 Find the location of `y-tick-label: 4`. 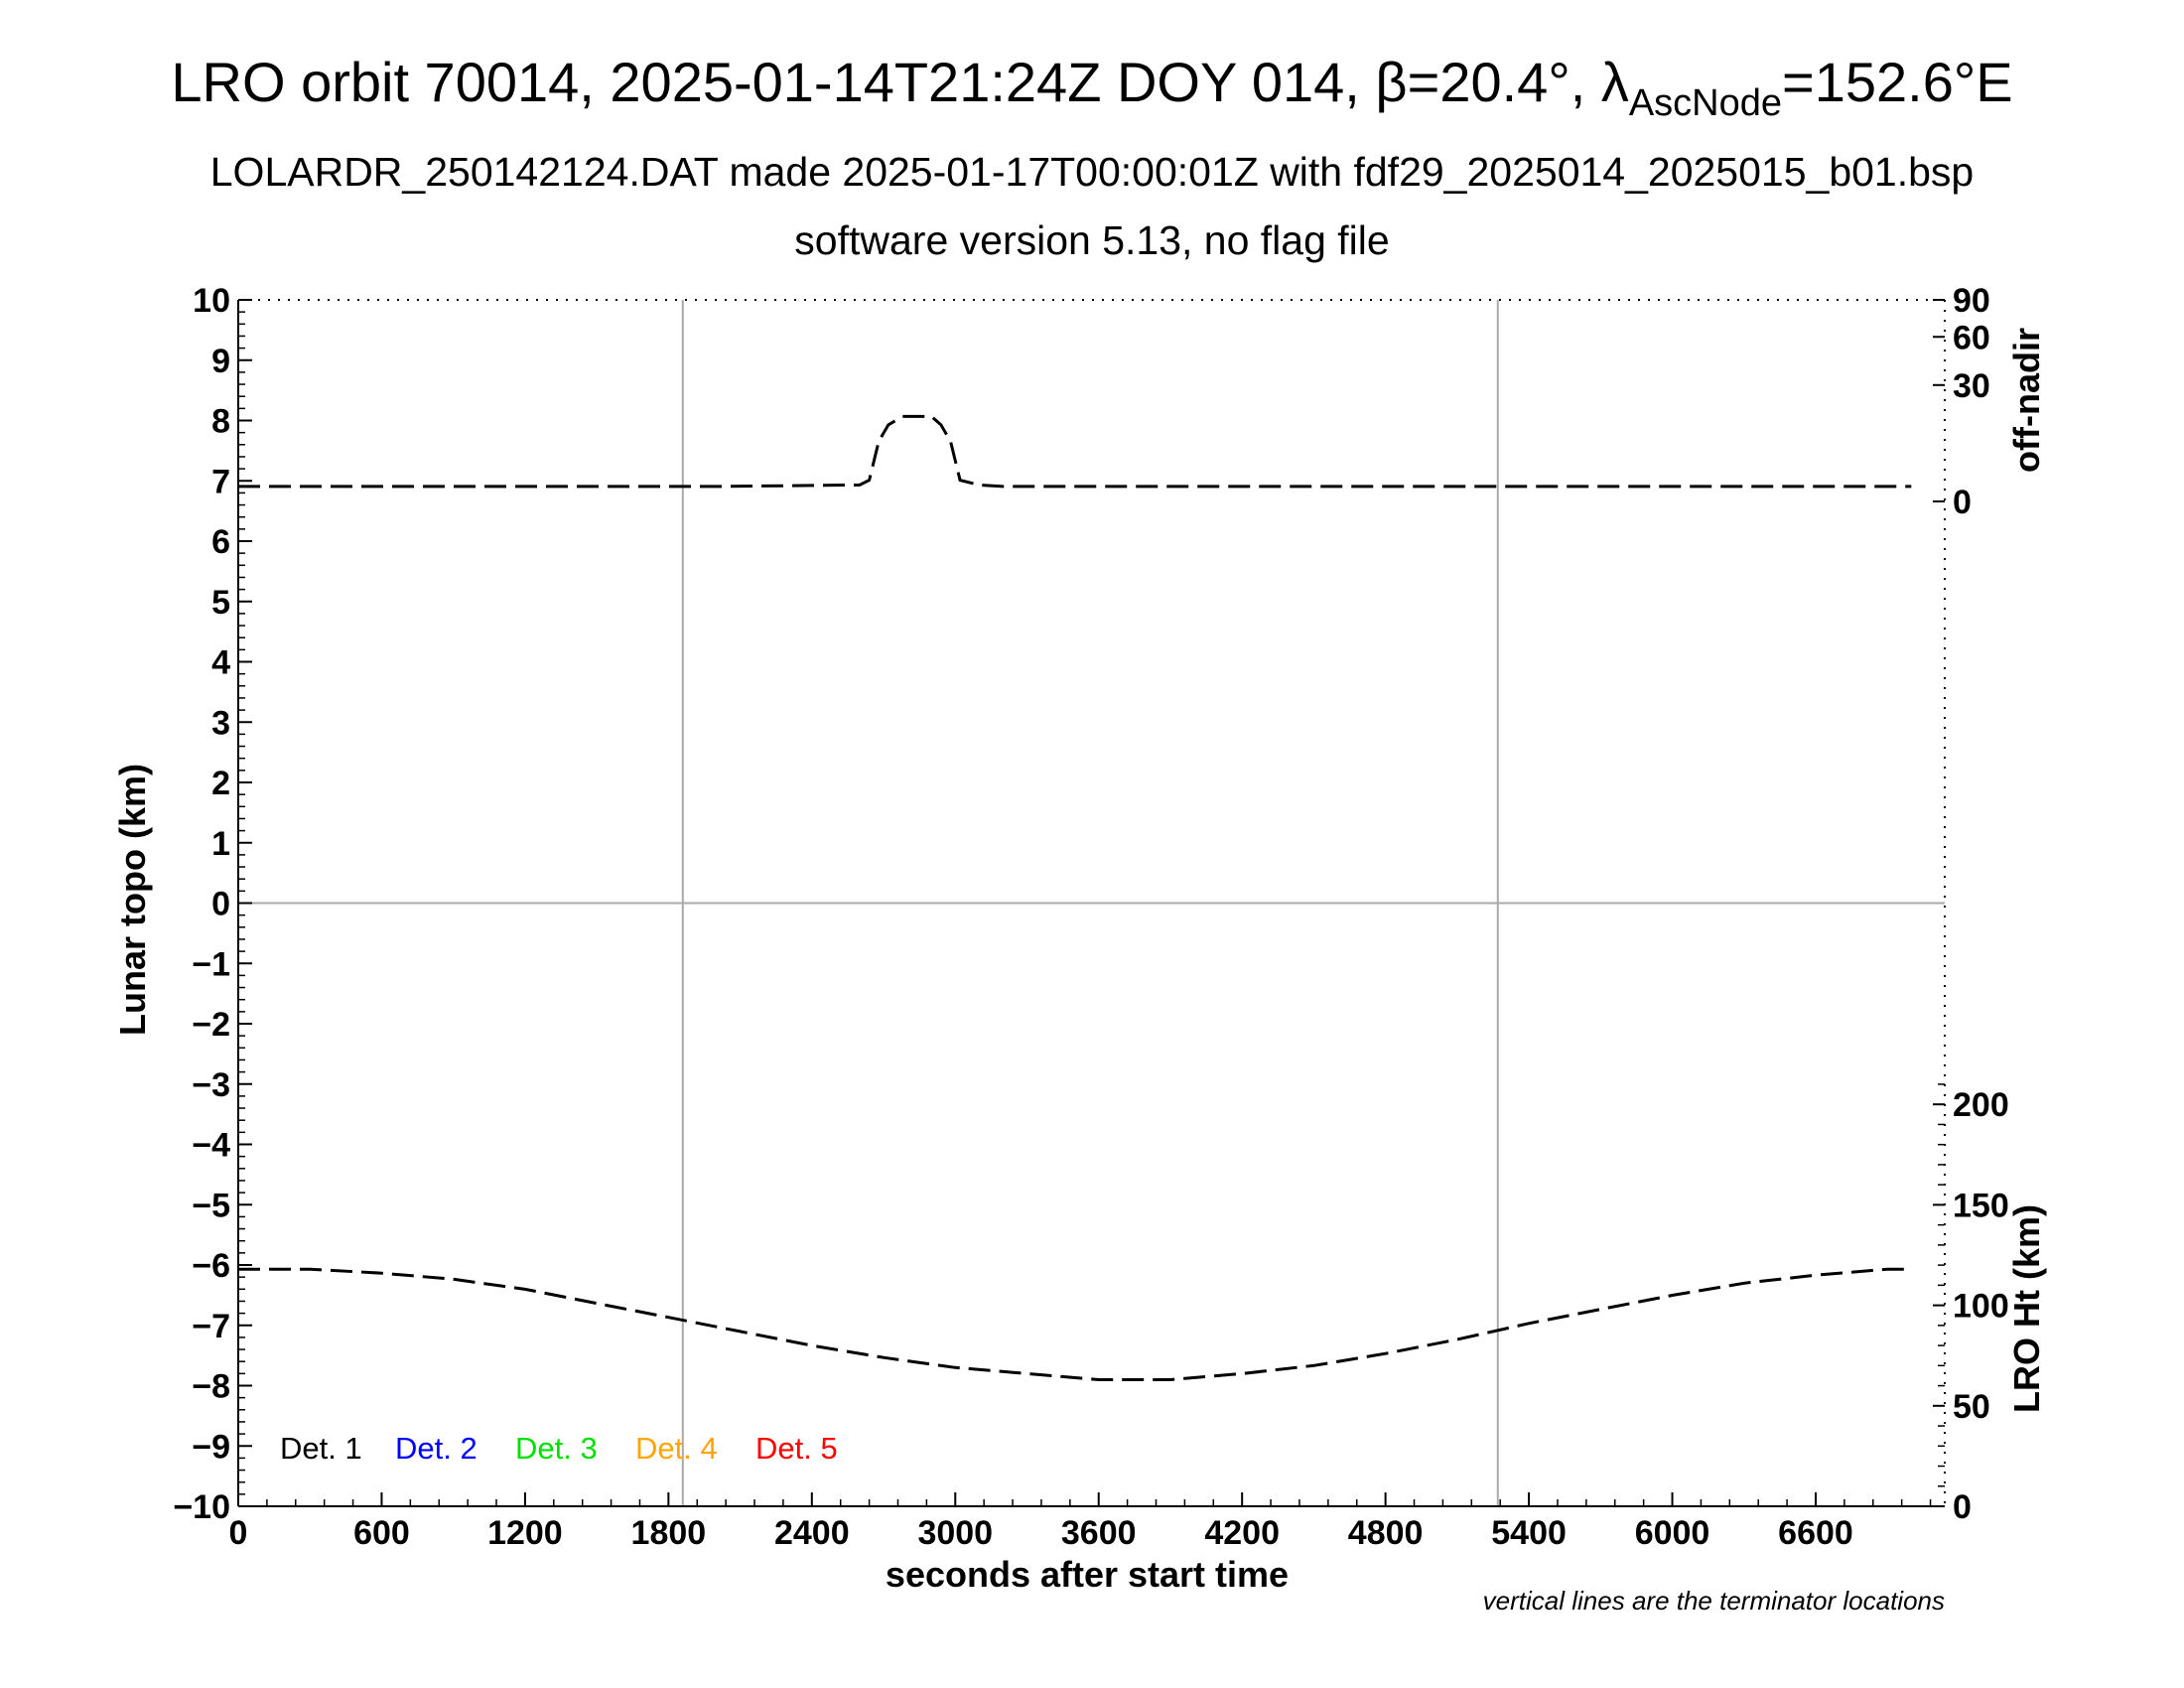

y-tick-label: 4 is located at coordinates (220, 663).